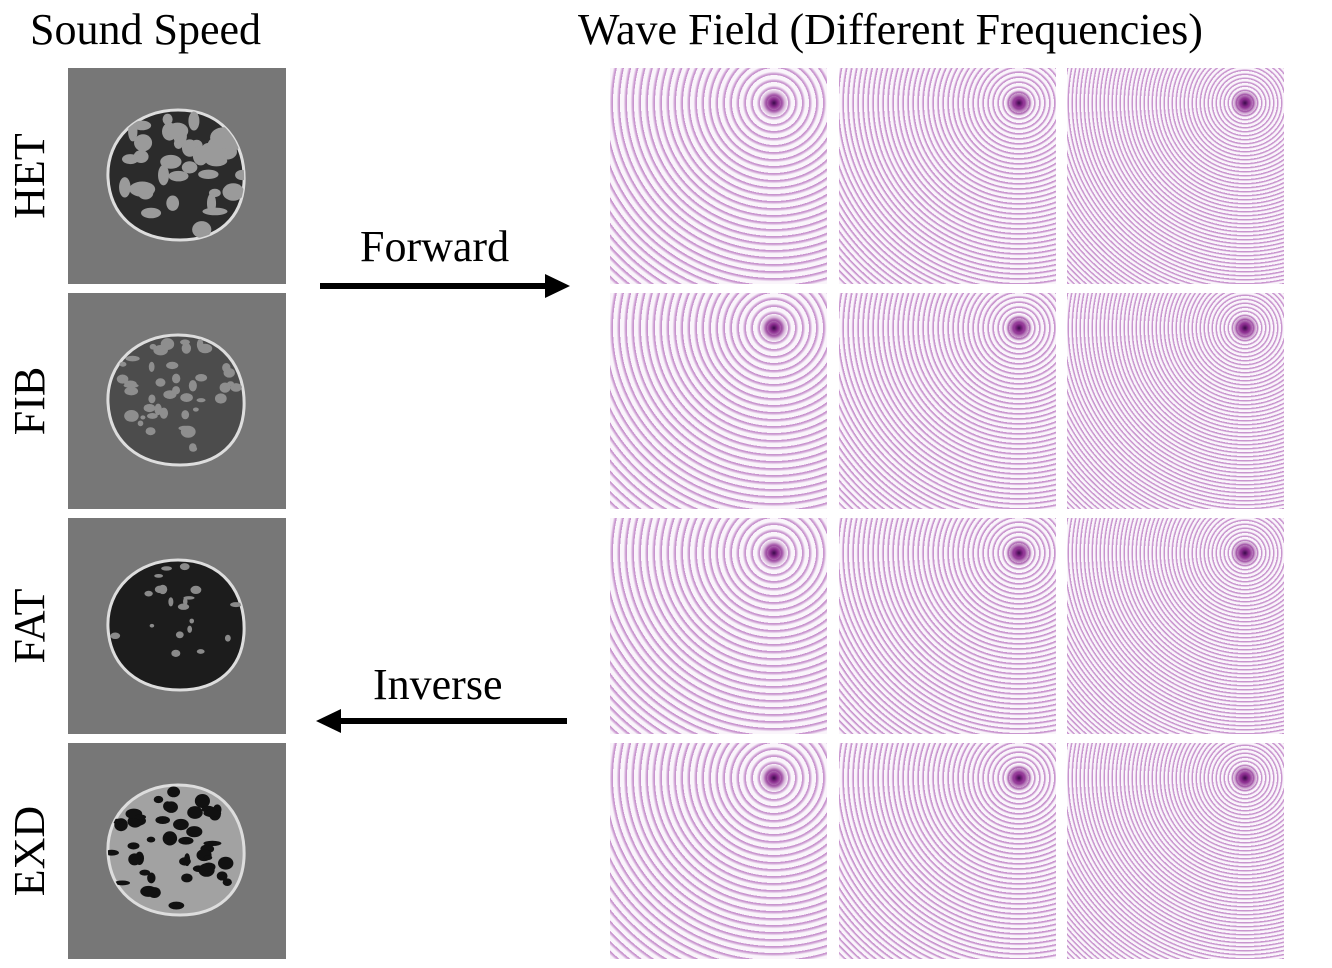  What do you see at coordinates (890, 29) in the screenshot?
I see `right-title: Wave Field (Different Frequencies)` at bounding box center [890, 29].